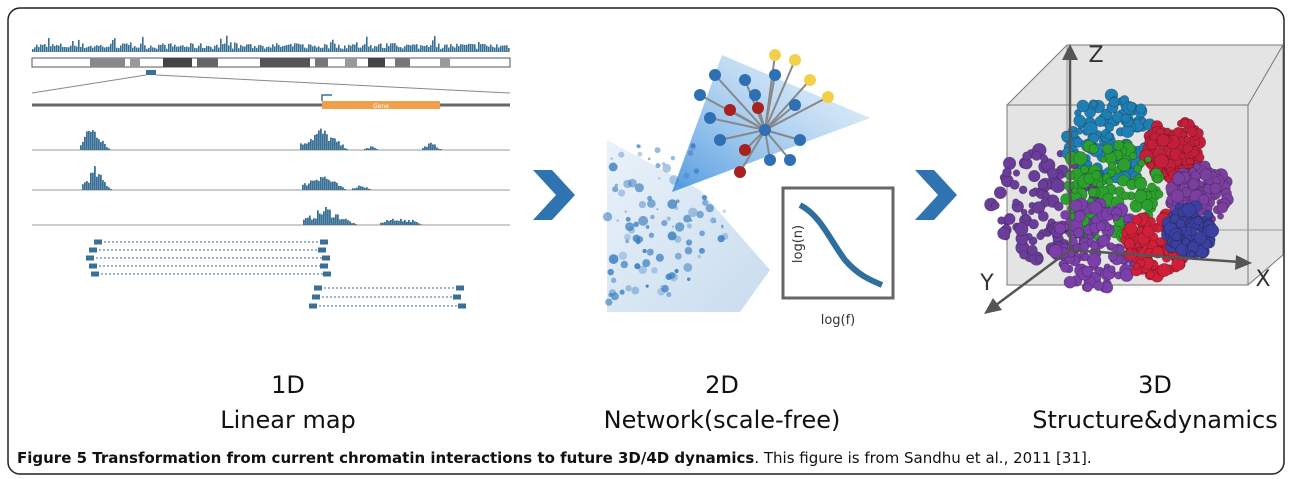  Describe the element at coordinates (324, 266) in the screenshot. I see `anchor` at that location.